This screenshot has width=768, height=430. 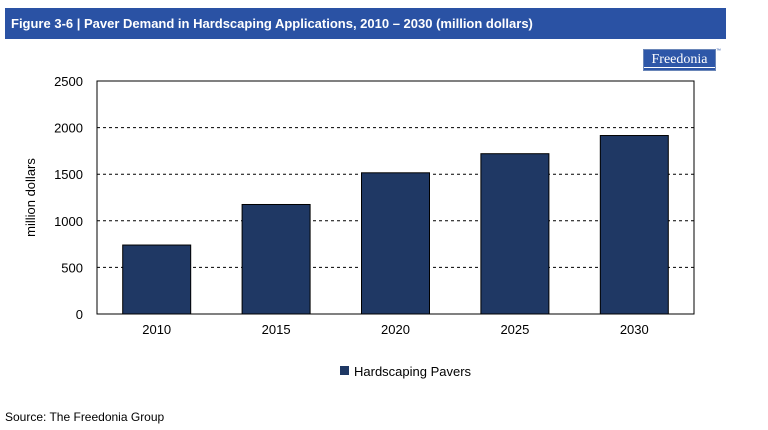 I want to click on y-axis-tick-labels: 0 500 1000 1500 2000 2500, so click(x=68, y=198).